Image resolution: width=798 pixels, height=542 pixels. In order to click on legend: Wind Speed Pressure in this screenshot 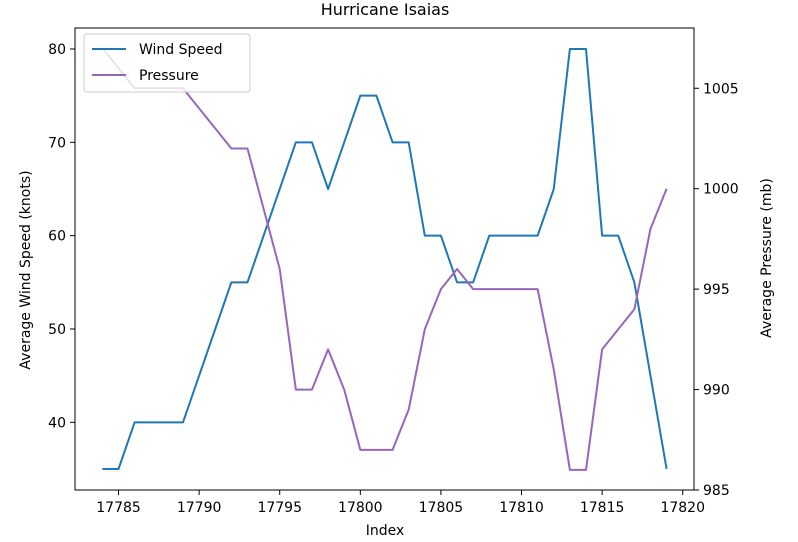, I will do `click(167, 63)`.